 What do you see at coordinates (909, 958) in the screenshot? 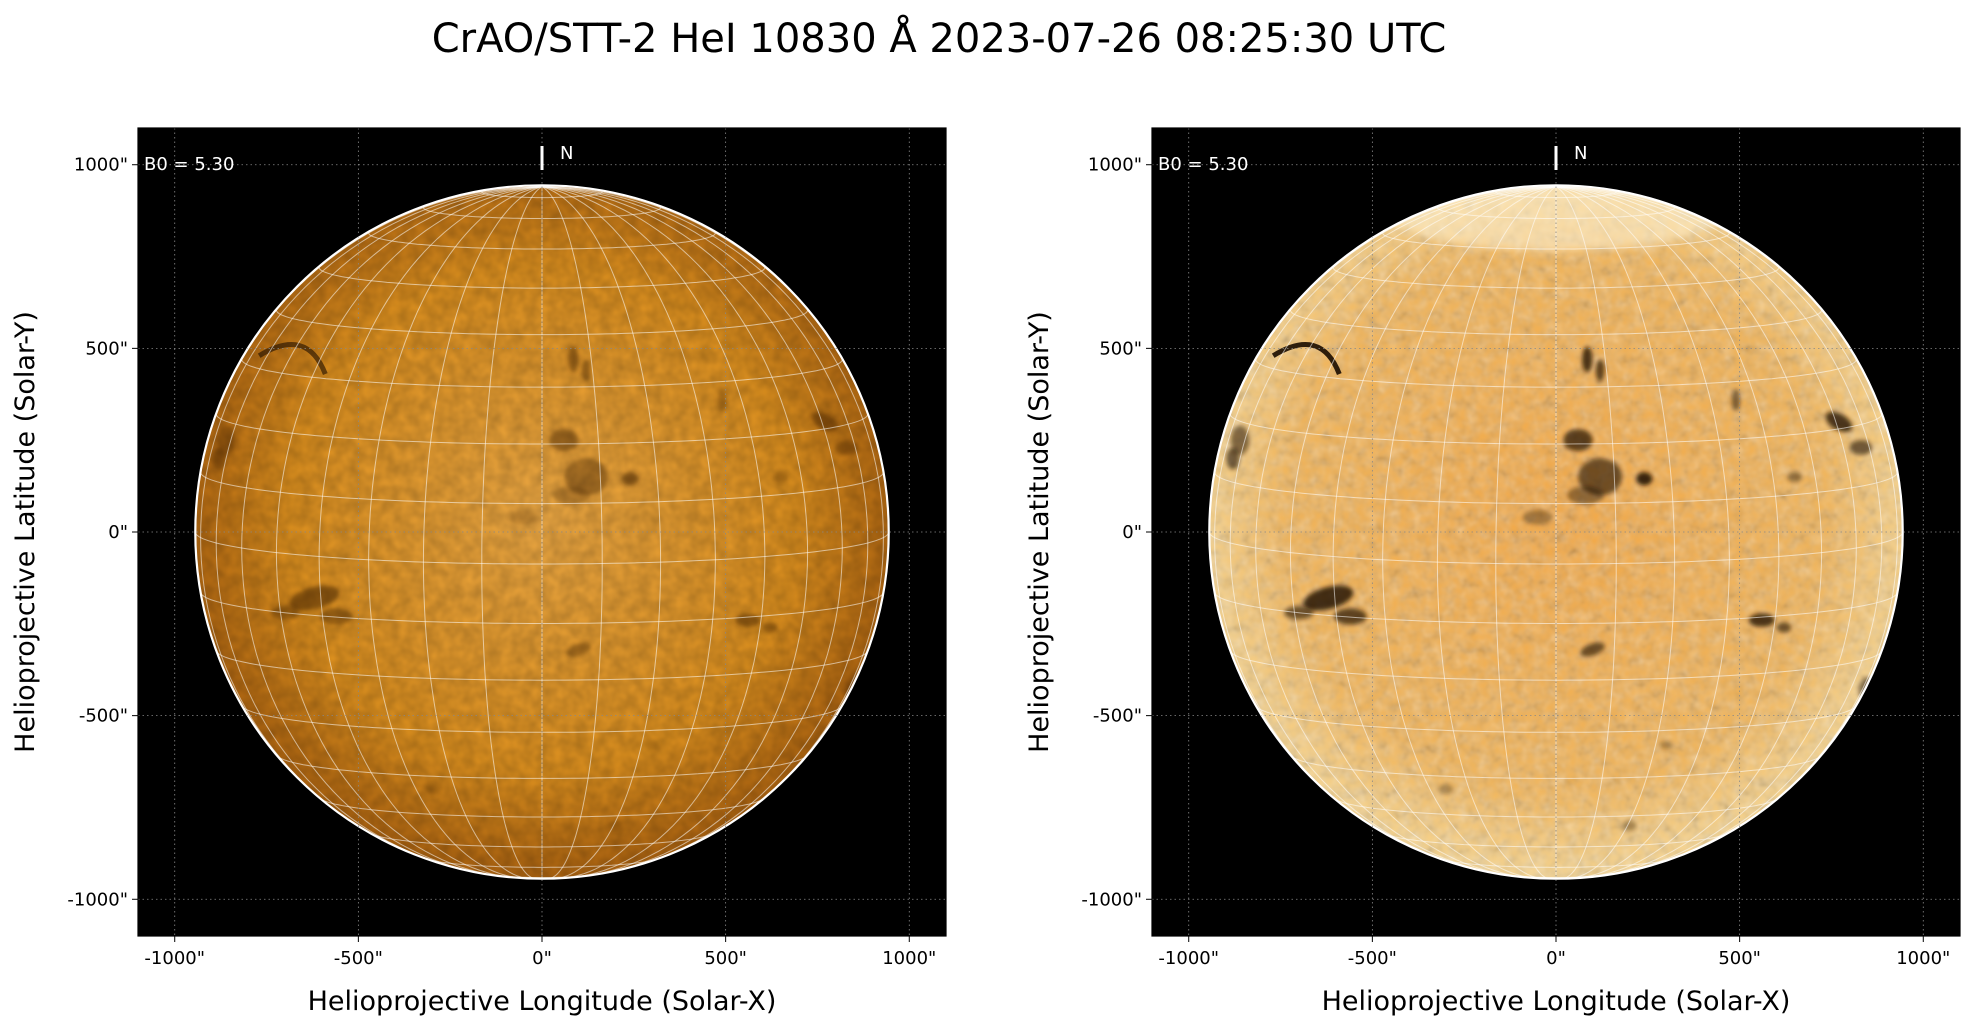
I see `x-tick-label: 1000"` at bounding box center [909, 958].